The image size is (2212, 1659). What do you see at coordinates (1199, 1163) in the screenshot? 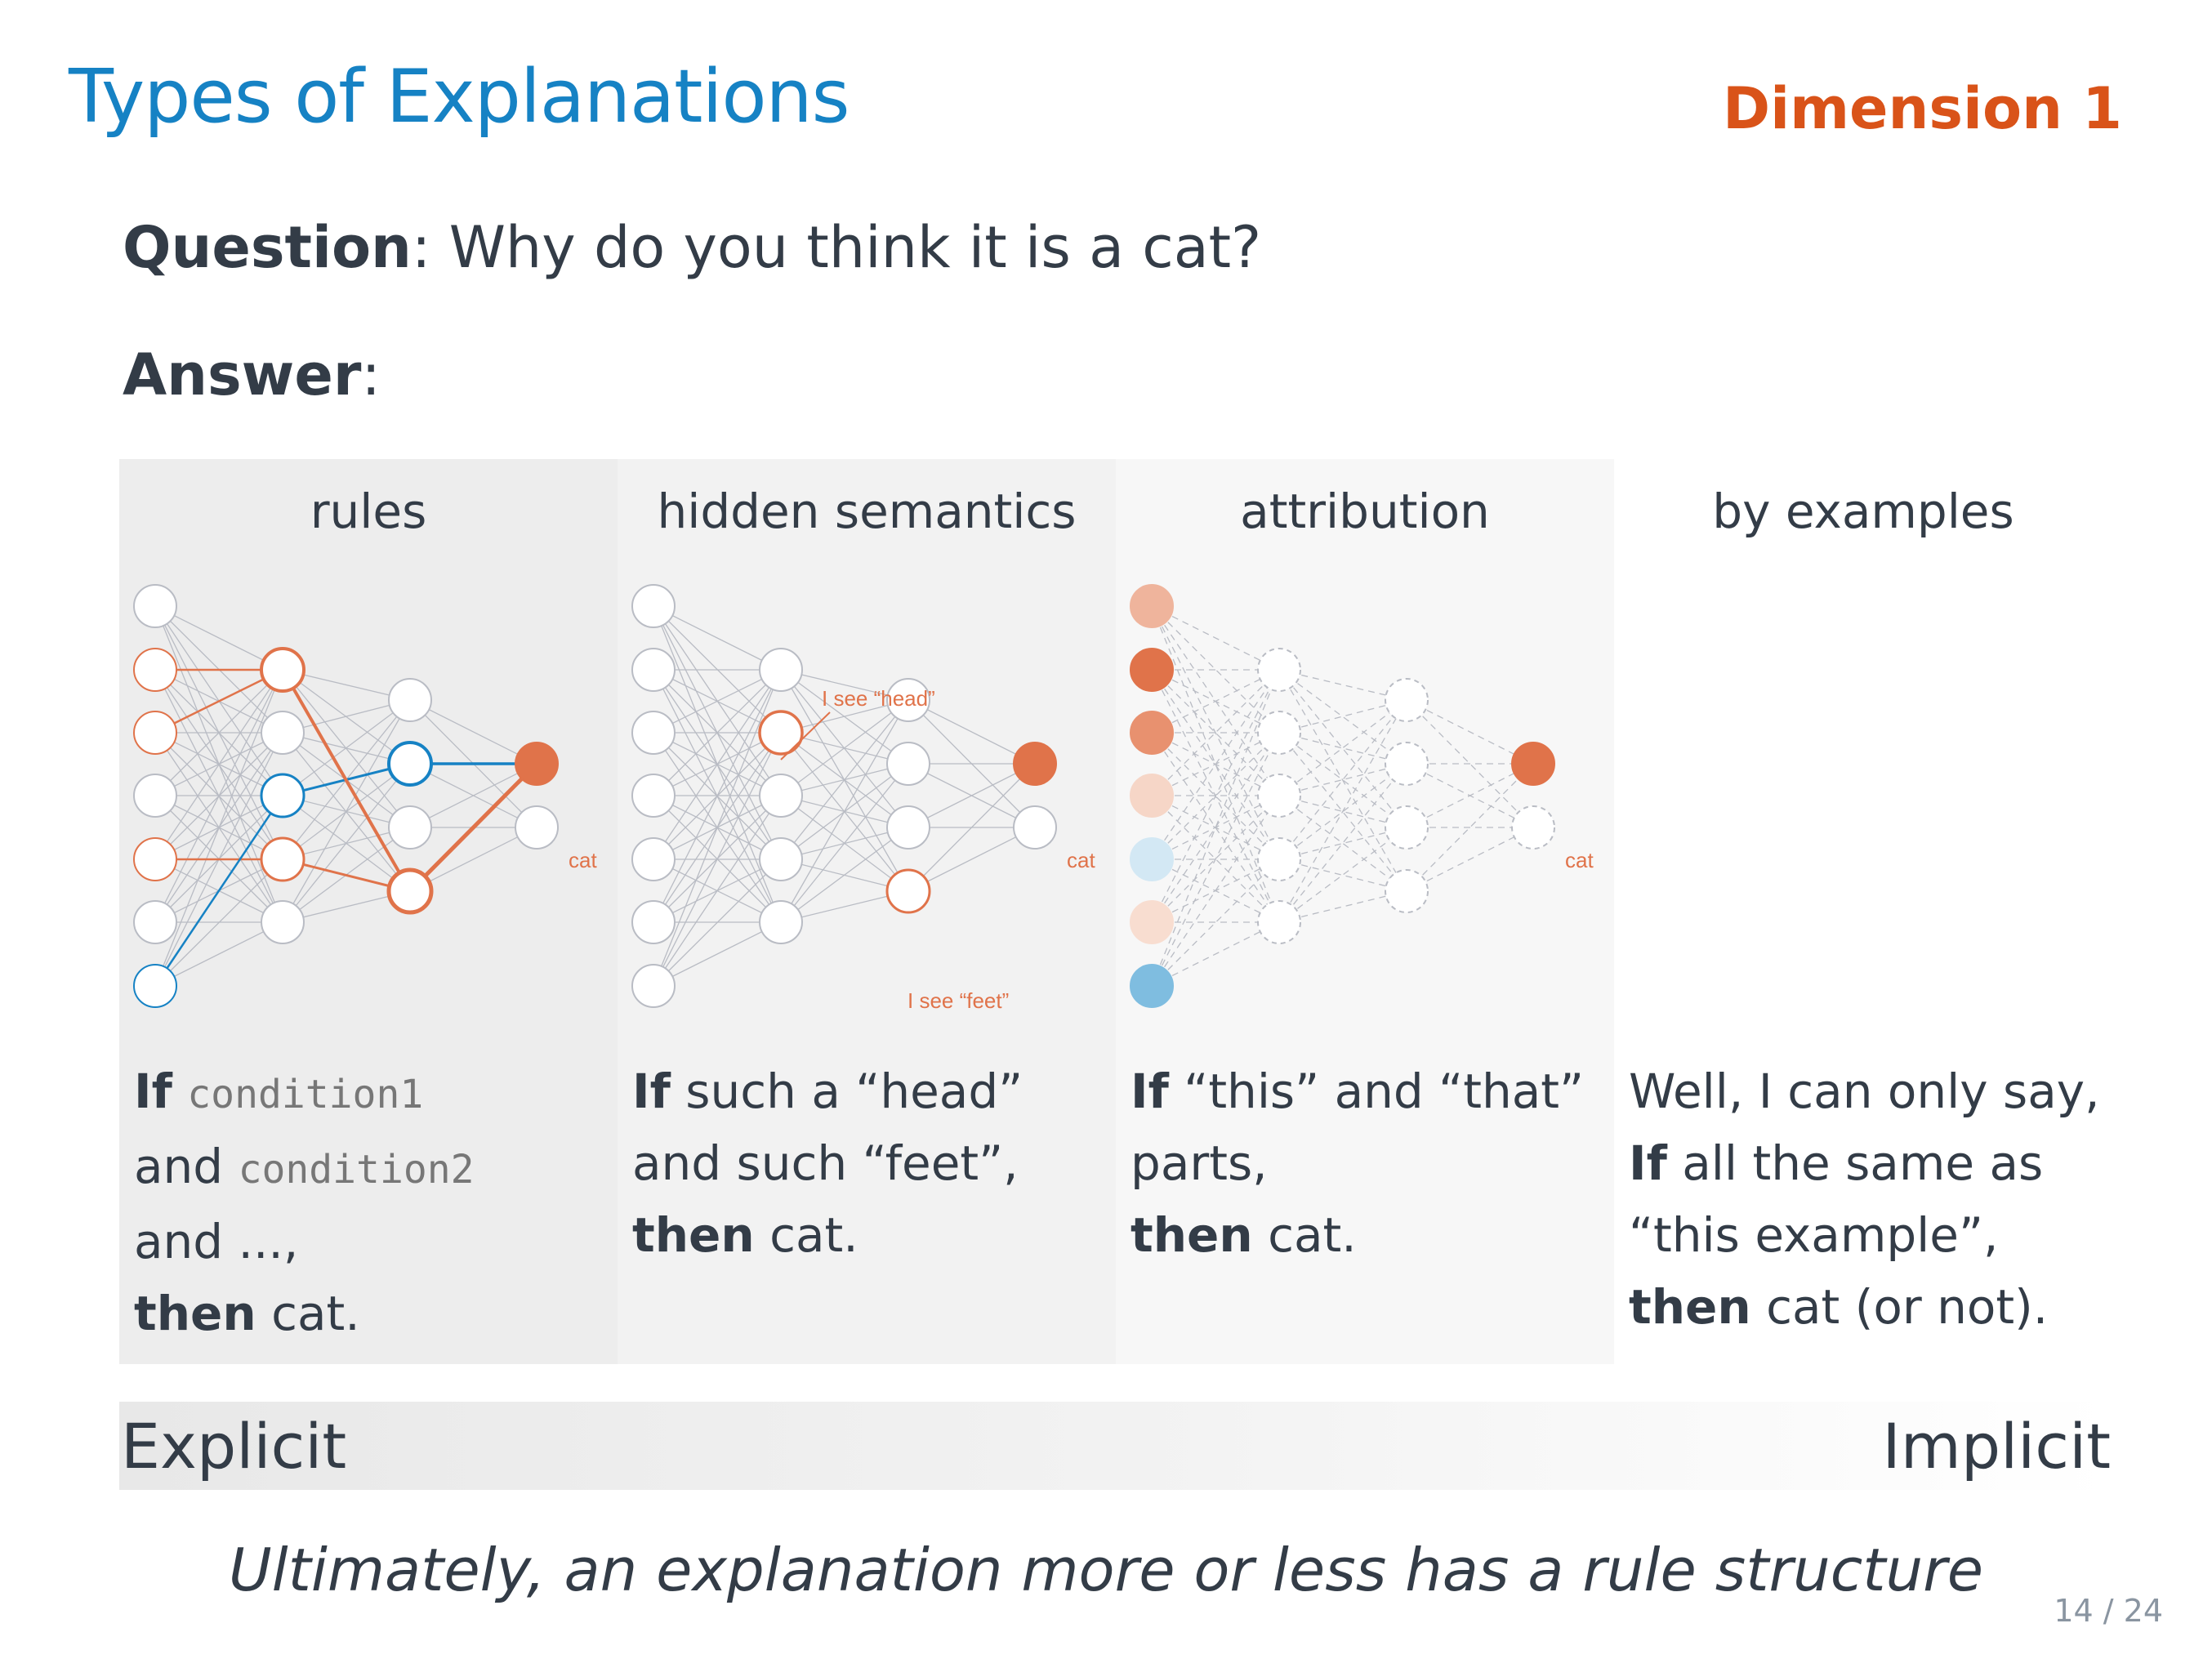
I see `text-line: parts,` at bounding box center [1199, 1163].